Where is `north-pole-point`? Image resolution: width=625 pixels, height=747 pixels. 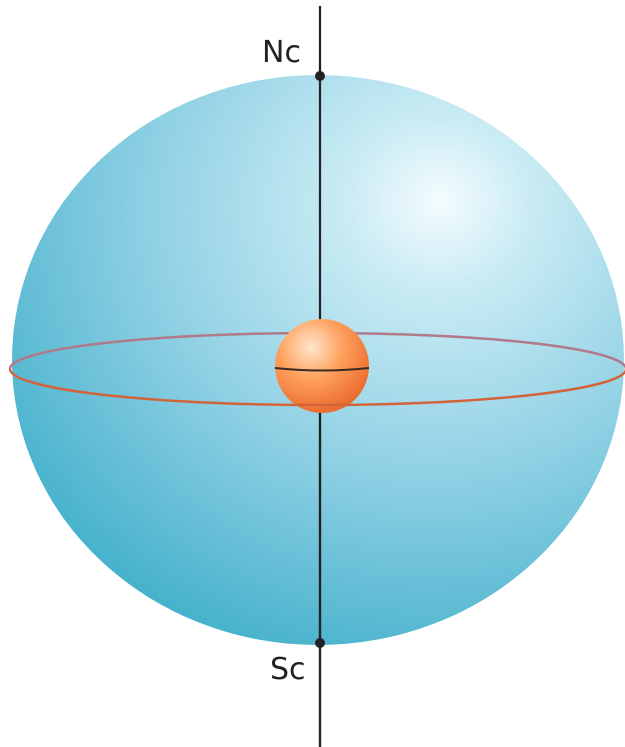 north-pole-point is located at coordinates (320, 76).